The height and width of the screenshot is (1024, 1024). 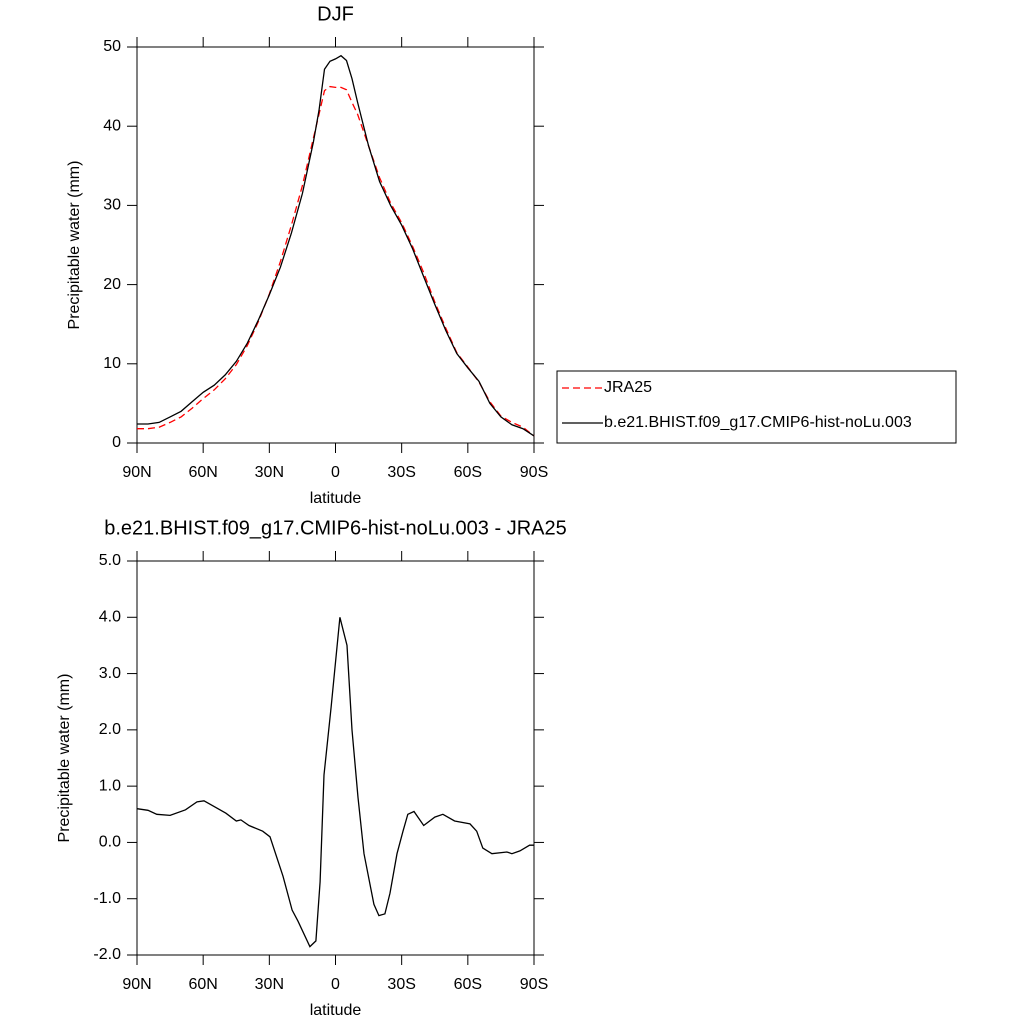 What do you see at coordinates (335, 782) in the screenshot?
I see `data-line` at bounding box center [335, 782].